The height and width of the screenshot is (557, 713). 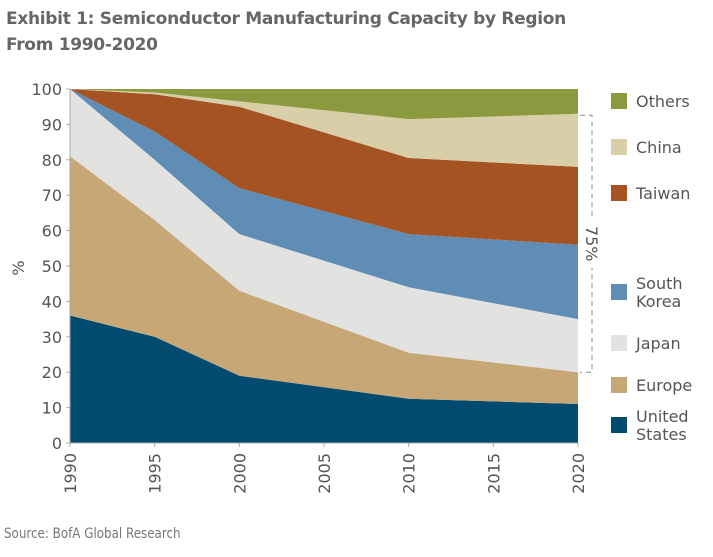 What do you see at coordinates (92, 534) in the screenshot?
I see `source-note: Source: BofA Global Research` at bounding box center [92, 534].